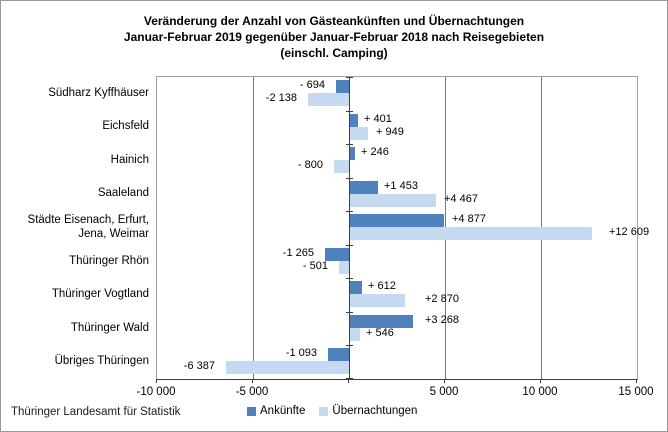 The width and height of the screenshot is (668, 432). What do you see at coordinates (378, 119) in the screenshot?
I see `bar-value-label: + 401` at bounding box center [378, 119].